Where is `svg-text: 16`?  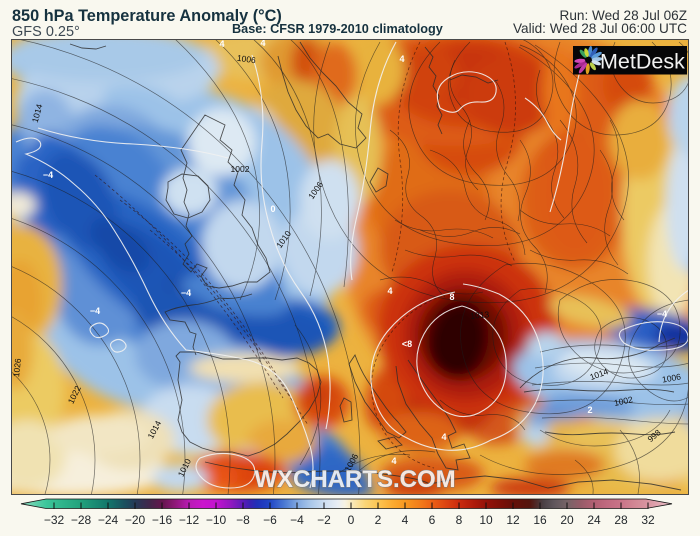
svg-text: 16 is located at coordinates (540, 520).